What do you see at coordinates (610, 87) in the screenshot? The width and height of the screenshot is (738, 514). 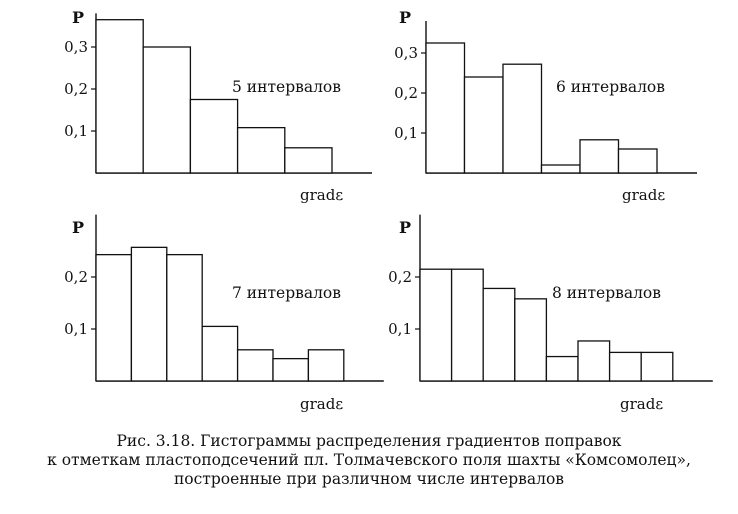 I see `interval-count-annotation: 6 интервалов` at bounding box center [610, 87].